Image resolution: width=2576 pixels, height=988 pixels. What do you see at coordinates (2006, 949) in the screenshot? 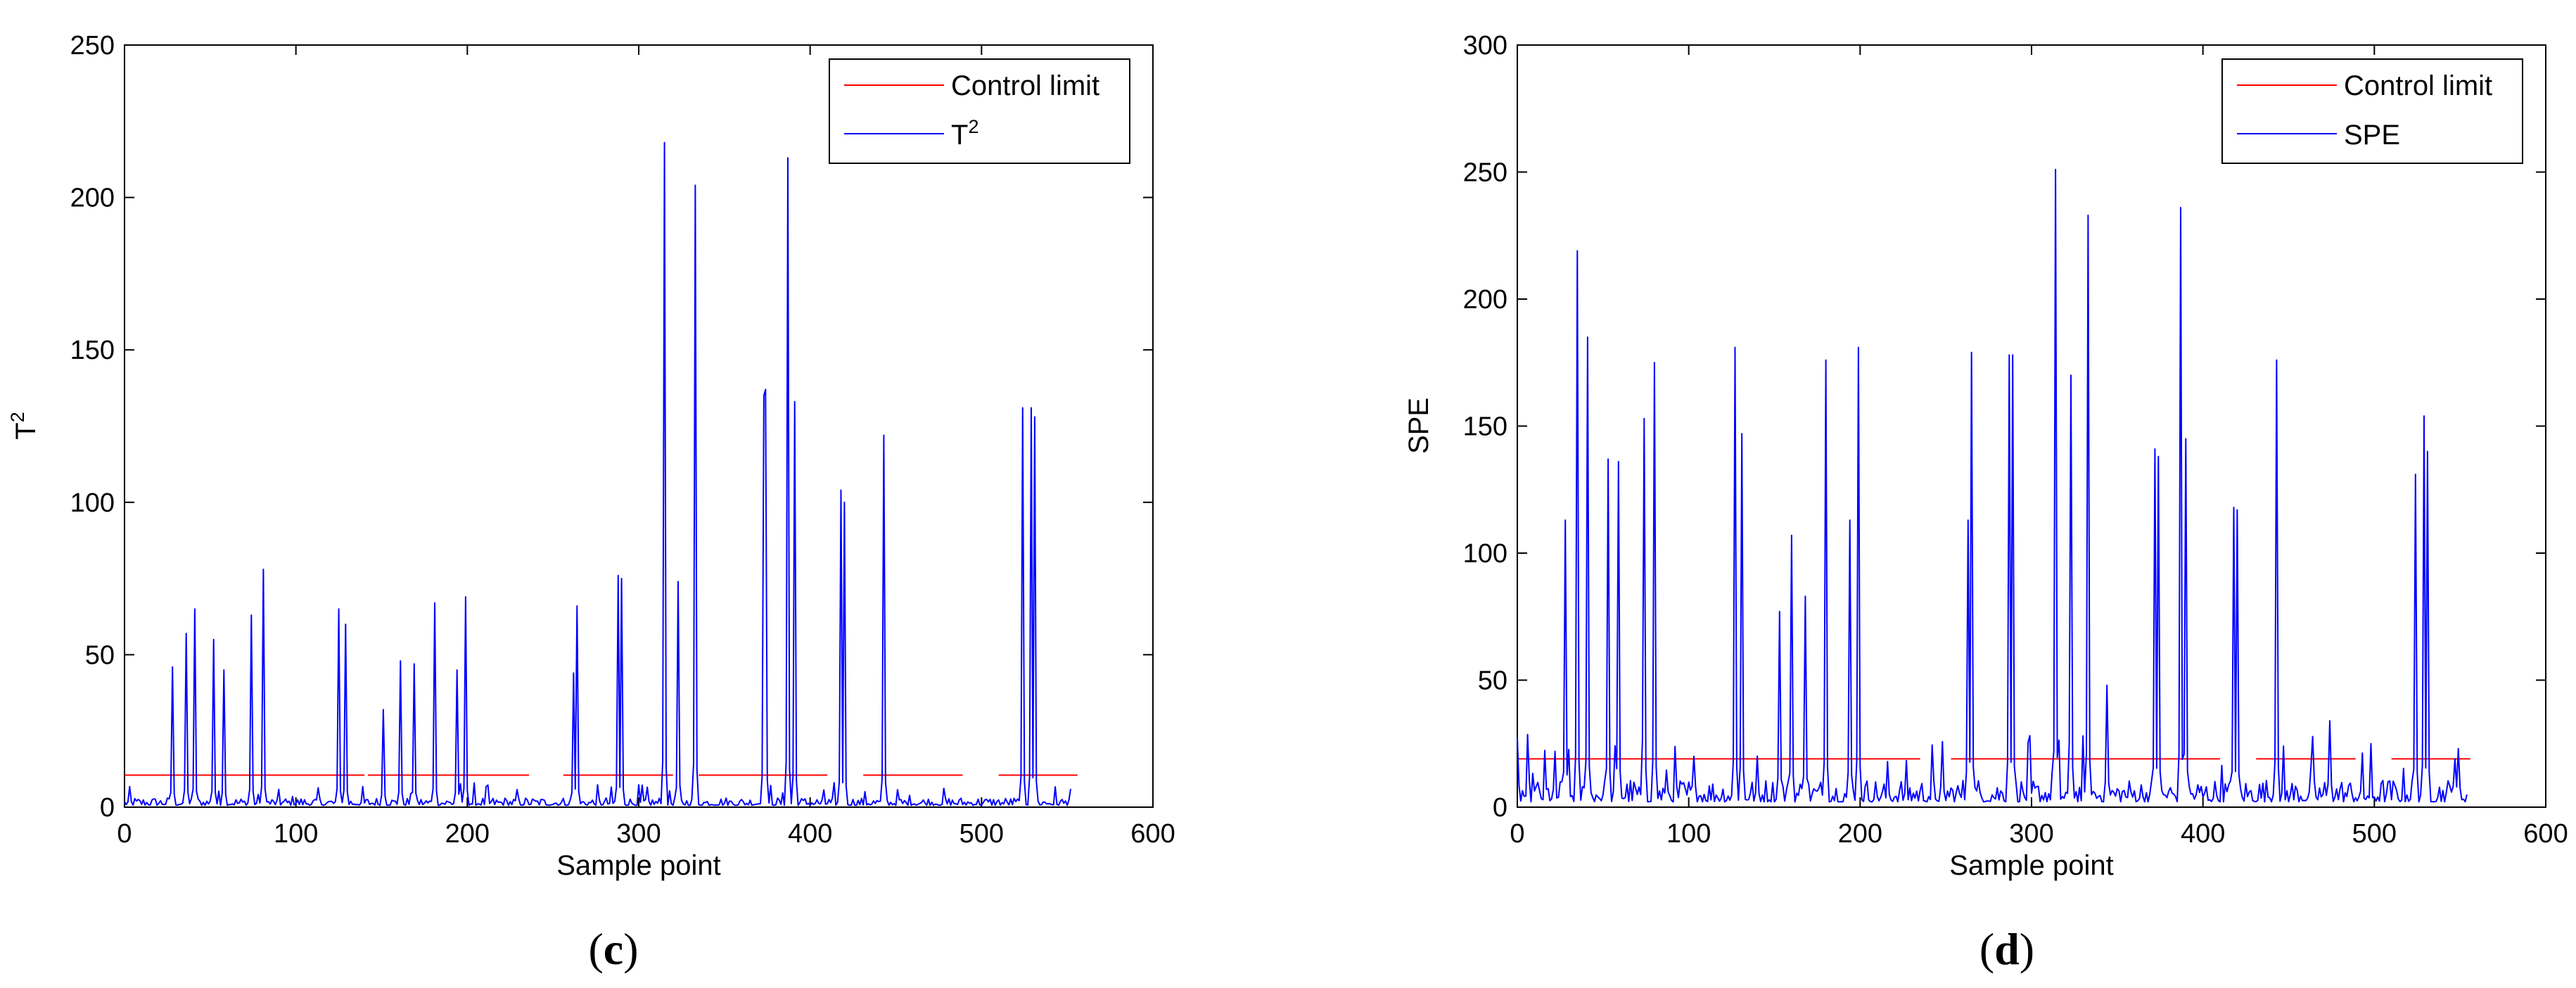
I see `panel-caption: (d)` at bounding box center [2006, 949].